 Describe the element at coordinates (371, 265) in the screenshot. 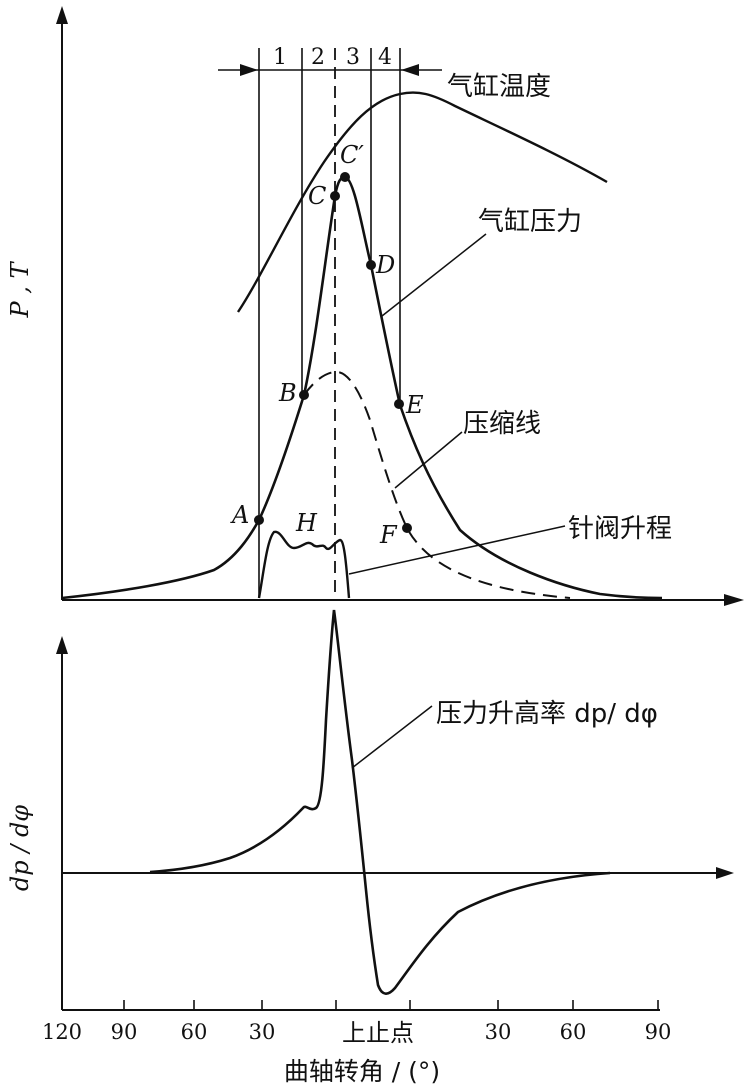

I see `point-D` at that location.